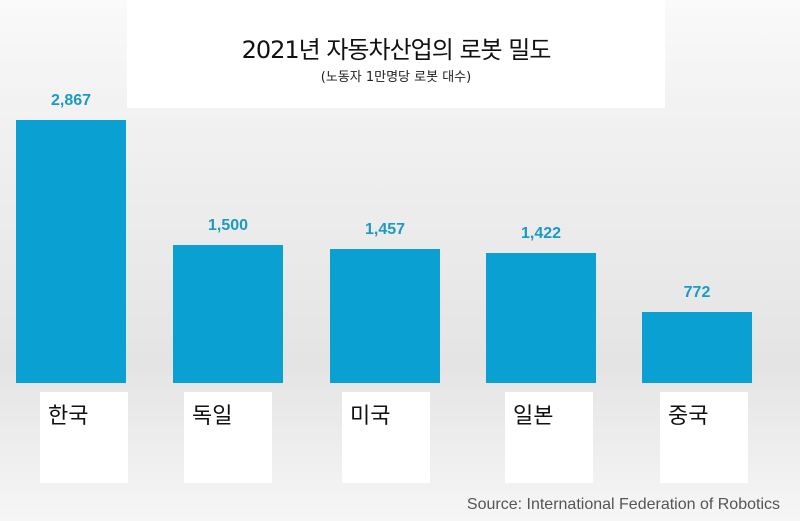 The image size is (800, 521). What do you see at coordinates (71, 100) in the screenshot?
I see `data-label: 2,867` at bounding box center [71, 100].